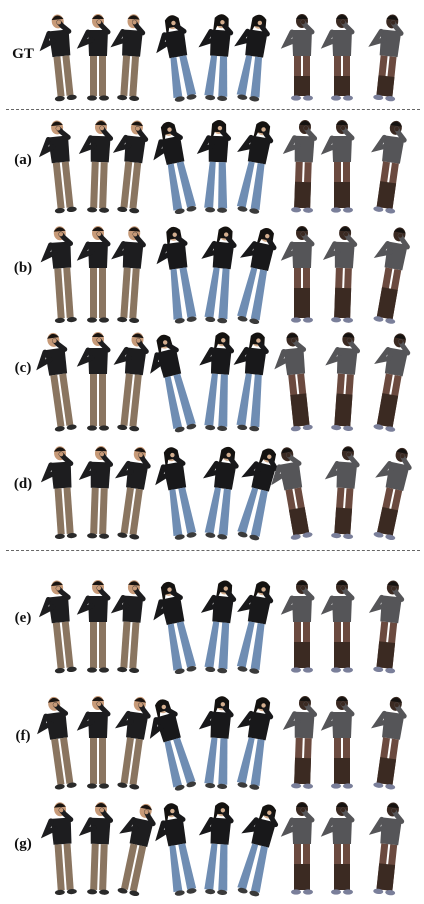  I want to click on row-d: (d), so click(212, 492).